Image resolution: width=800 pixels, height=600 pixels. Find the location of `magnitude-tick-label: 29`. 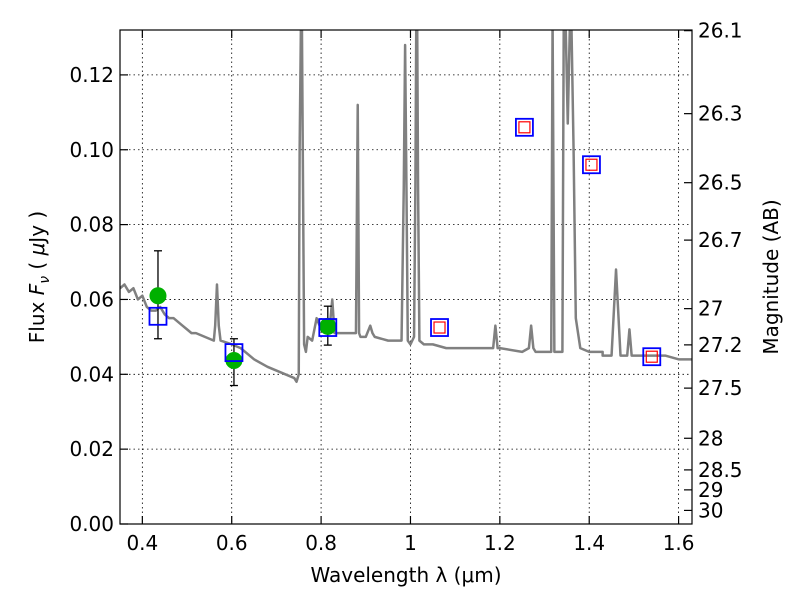

magnitude-tick-label: 29 is located at coordinates (710, 490).